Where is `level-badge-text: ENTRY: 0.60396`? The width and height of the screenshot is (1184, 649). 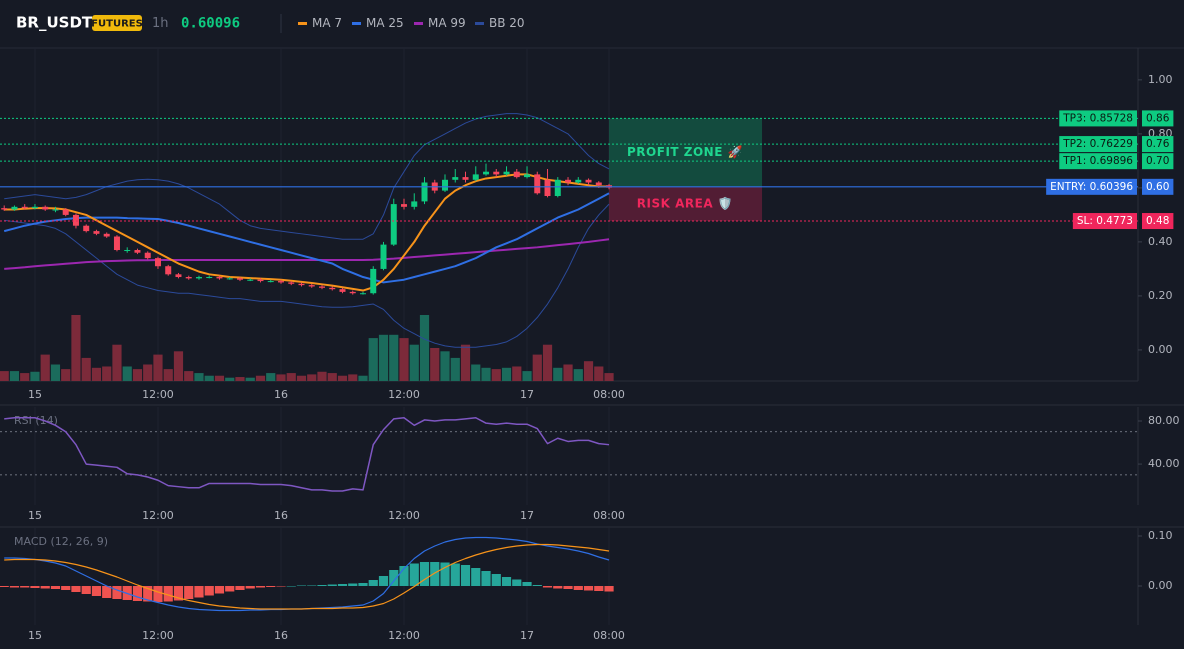
level-badge-text: ENTRY: 0.60396 is located at coordinates (1091, 187).